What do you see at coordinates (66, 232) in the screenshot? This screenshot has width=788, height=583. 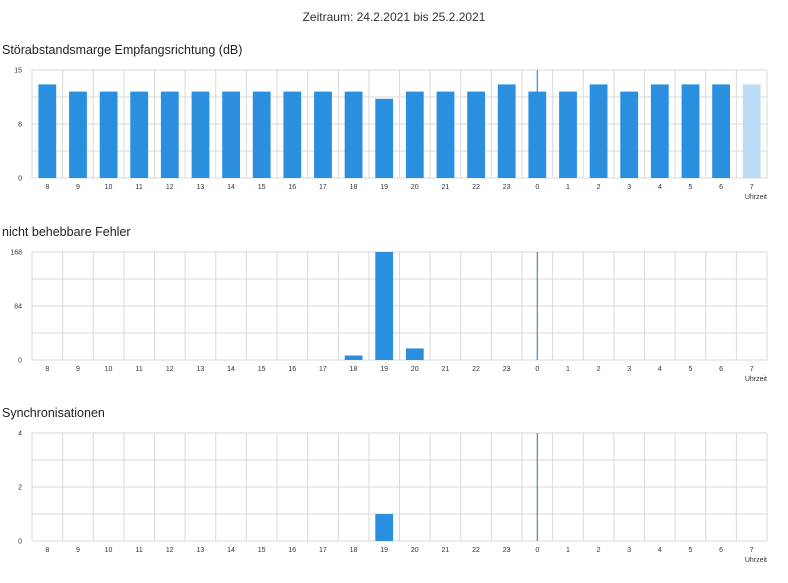 I see `errors-chart-title: nicht behebbare Fehler` at bounding box center [66, 232].